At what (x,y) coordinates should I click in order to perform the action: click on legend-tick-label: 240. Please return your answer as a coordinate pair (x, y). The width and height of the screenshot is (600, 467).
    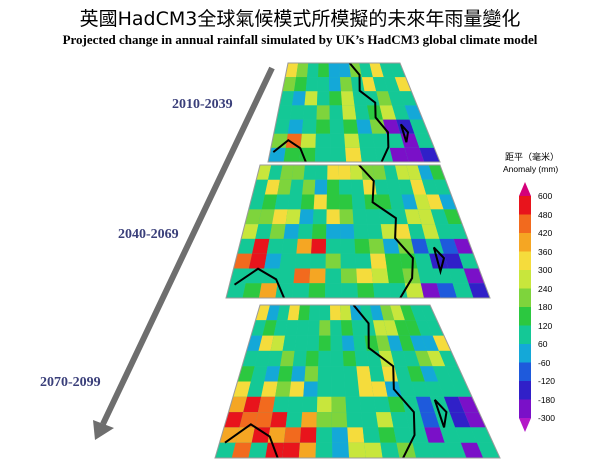
    Looking at the image, I should click on (545, 288).